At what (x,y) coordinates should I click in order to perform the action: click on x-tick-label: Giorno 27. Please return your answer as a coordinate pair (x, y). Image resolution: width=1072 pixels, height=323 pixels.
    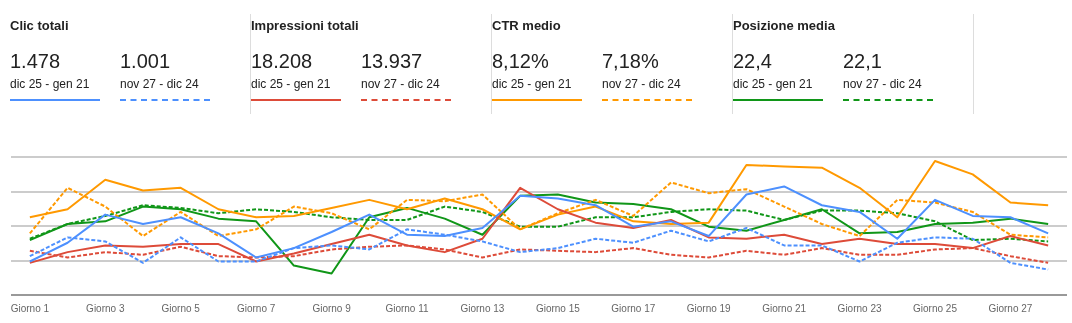
    Looking at the image, I should click on (1010, 308).